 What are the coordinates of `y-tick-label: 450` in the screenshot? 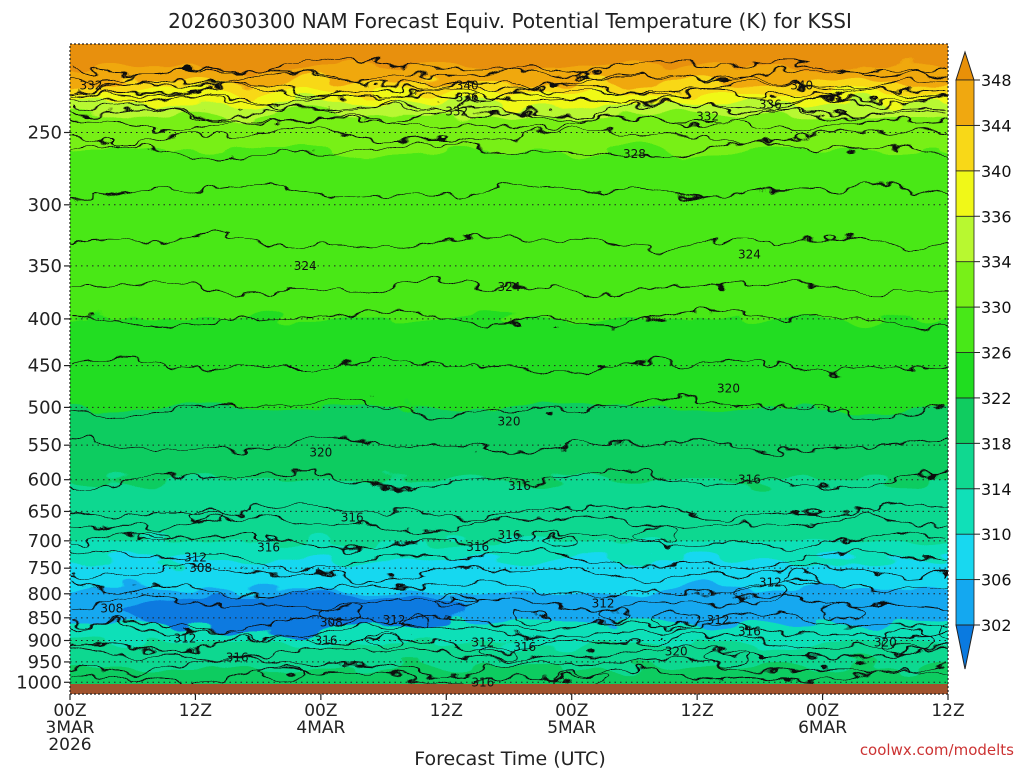 It's located at (45, 366).